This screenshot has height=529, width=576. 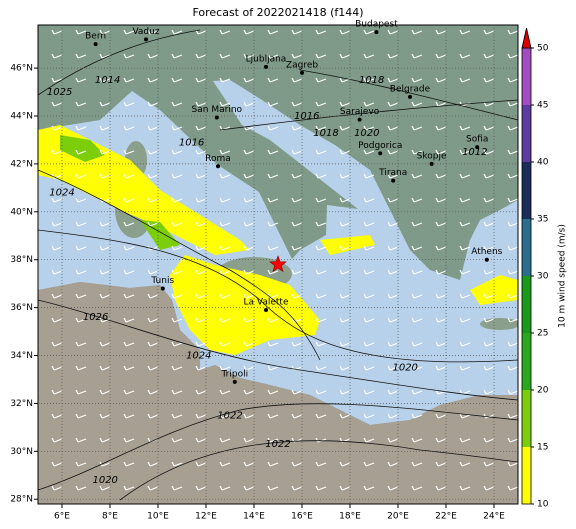 What do you see at coordinates (21, 69) in the screenshot?
I see `y-tick-label: 46°N` at bounding box center [21, 69].